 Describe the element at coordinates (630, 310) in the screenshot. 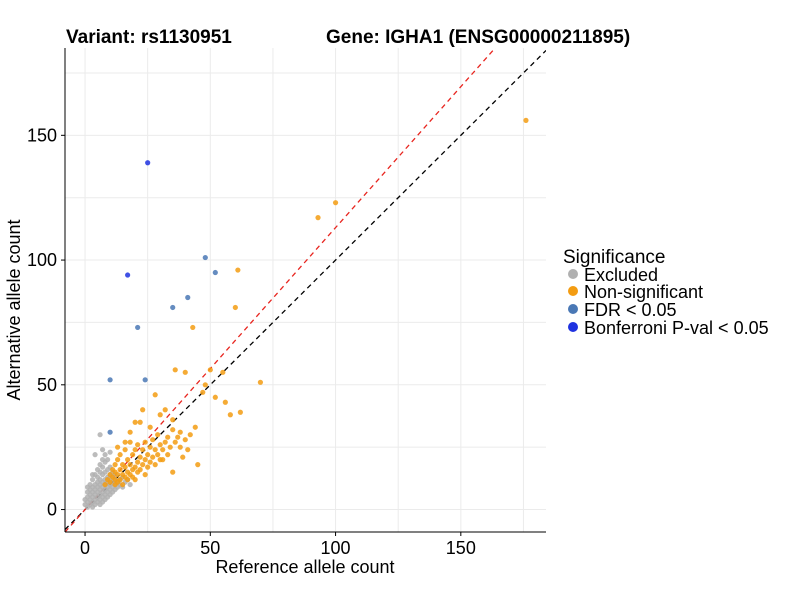

I see `legend-label-fdr: FDR < 0.05` at that location.